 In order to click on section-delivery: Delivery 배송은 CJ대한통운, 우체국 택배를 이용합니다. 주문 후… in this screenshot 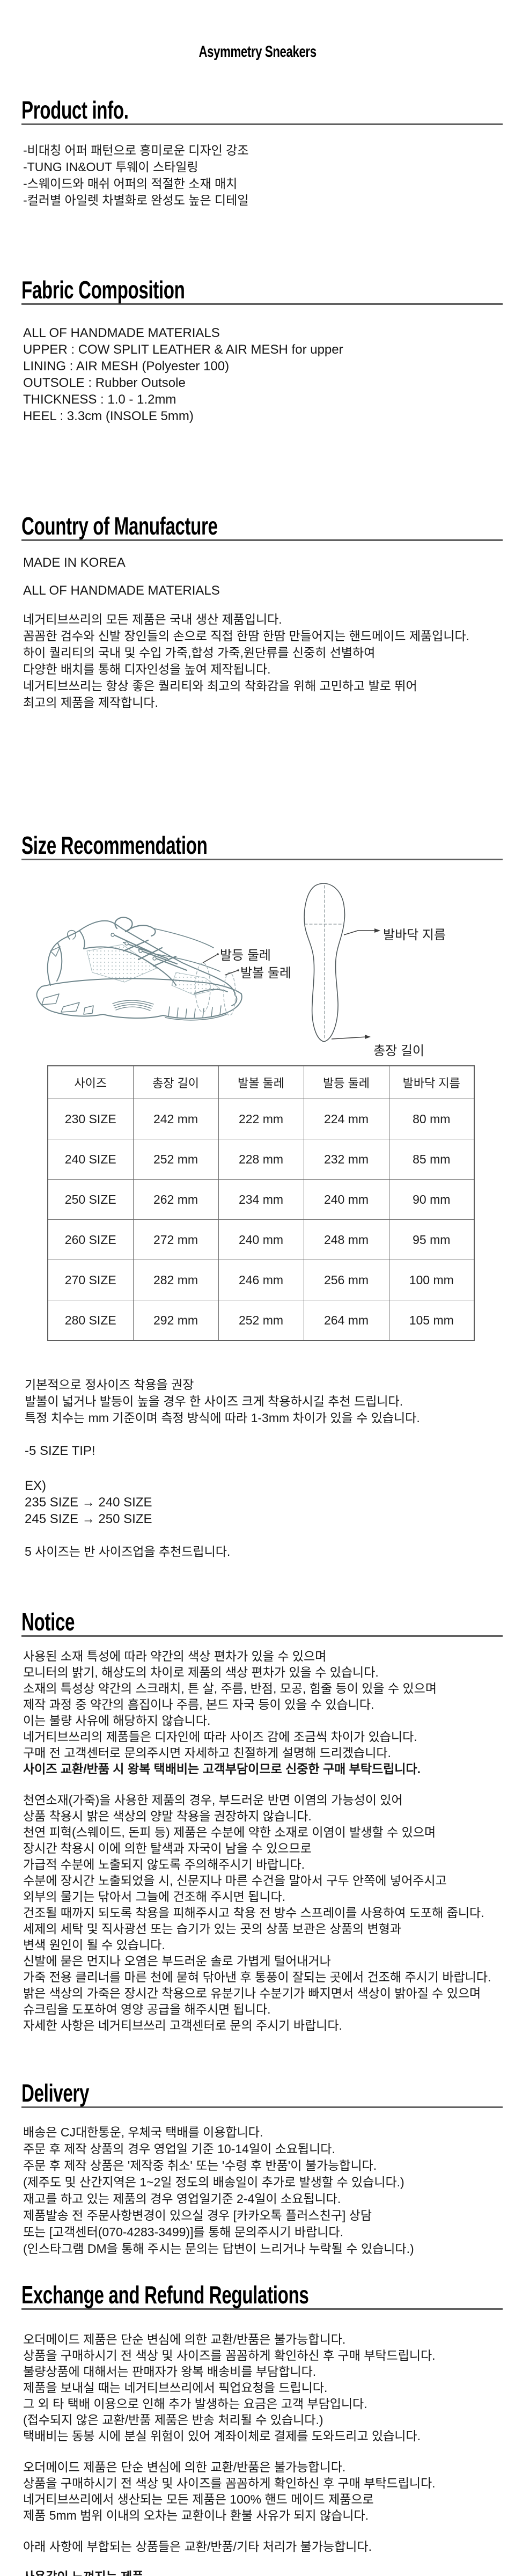, I will do `click(262, 2169)`.